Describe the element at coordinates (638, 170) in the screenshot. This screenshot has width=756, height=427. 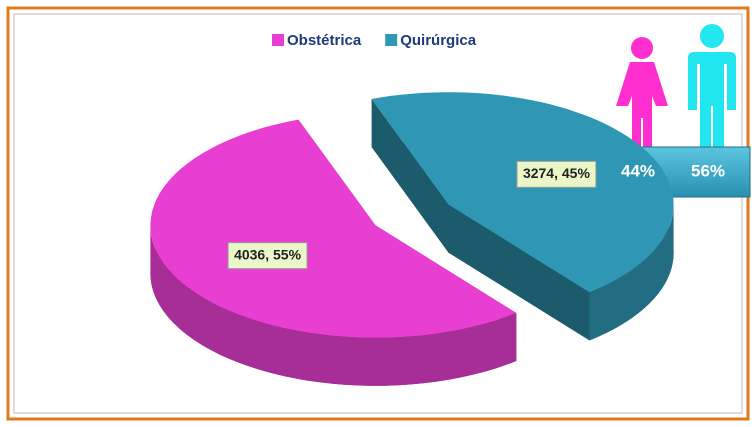
I see `inset-label: 44%` at that location.